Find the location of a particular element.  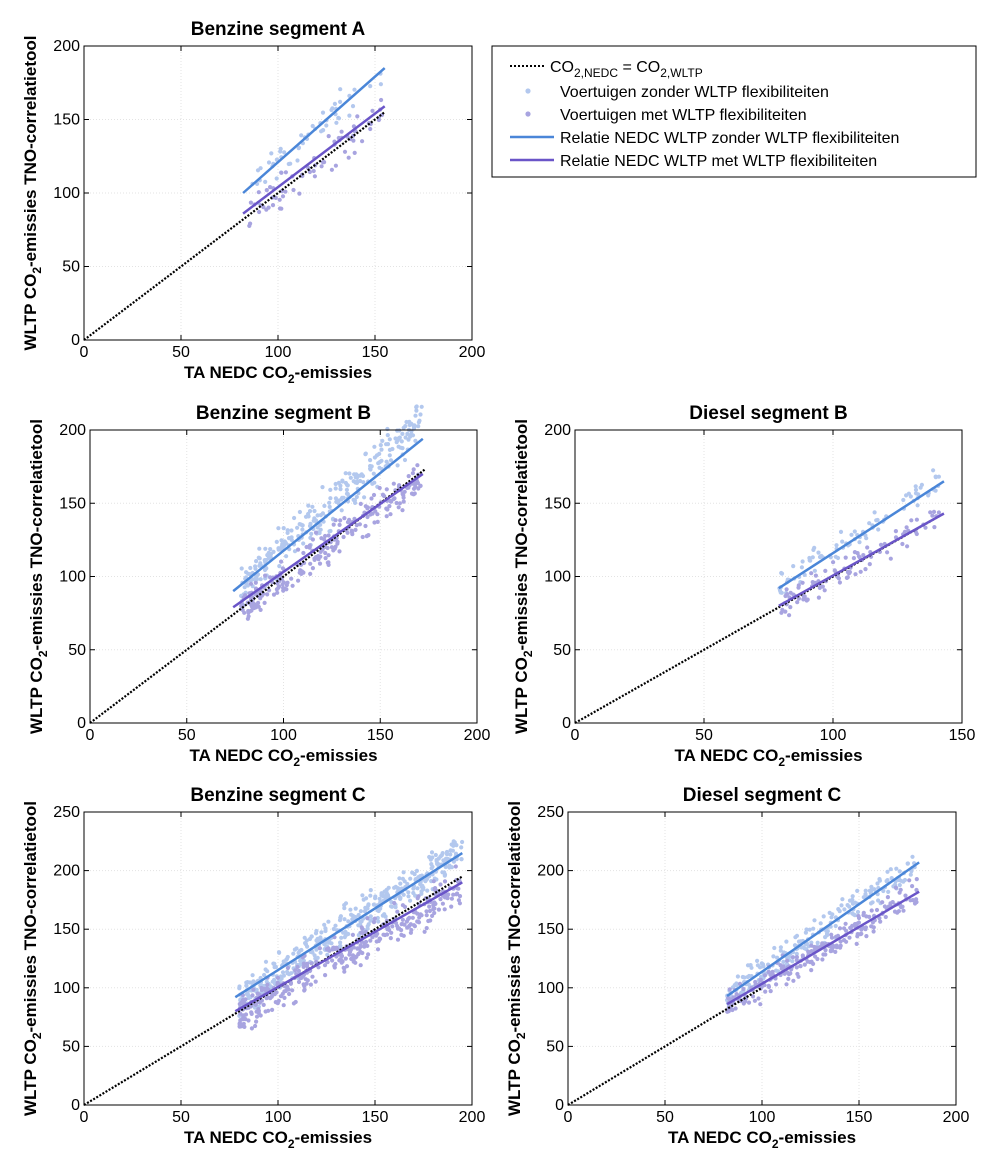

x-tick-label: 50 is located at coordinates (665, 1117).